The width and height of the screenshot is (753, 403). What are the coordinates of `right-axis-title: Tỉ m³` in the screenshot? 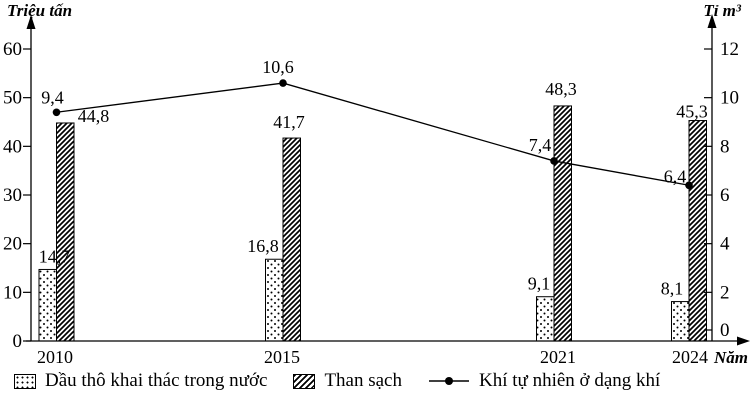 It's located at (722, 10).